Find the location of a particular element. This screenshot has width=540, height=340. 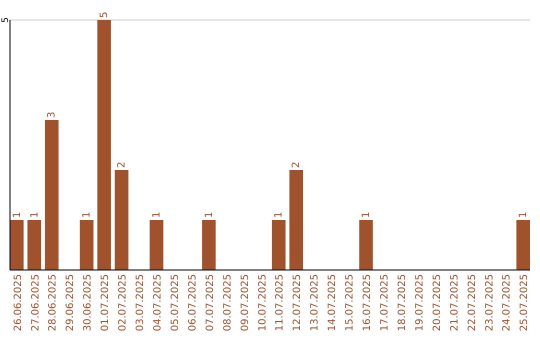

x-tick-label: 10.07.2025 is located at coordinates (262, 303).